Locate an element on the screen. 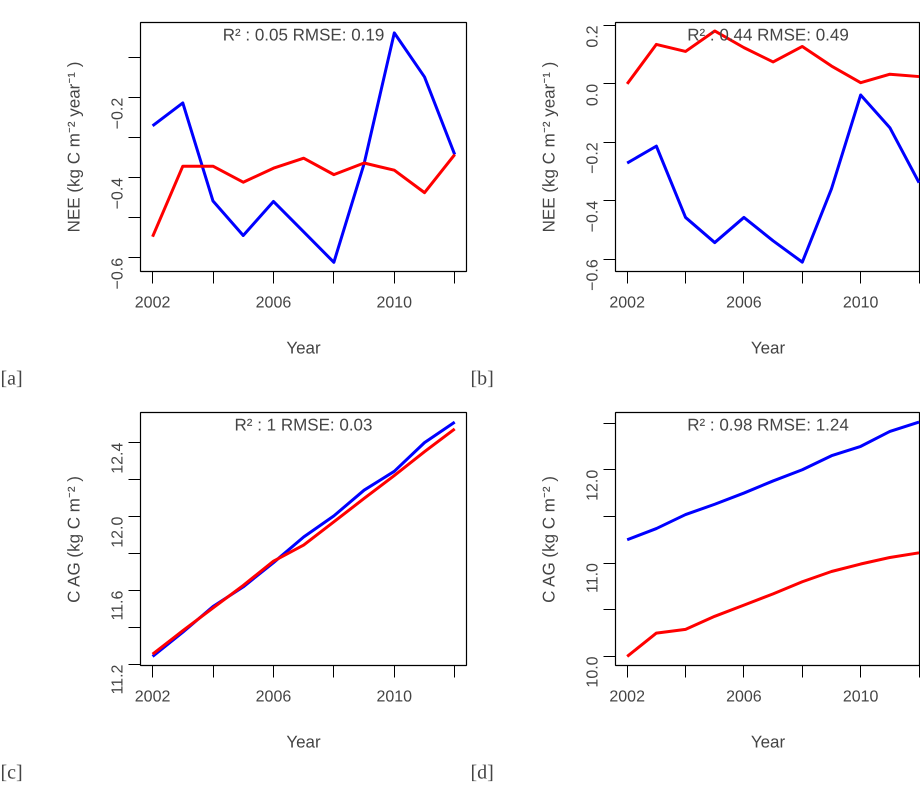 The width and height of the screenshot is (920, 789). annotation: R² : 0.44 RMSE: 0.49 is located at coordinates (768, 35).